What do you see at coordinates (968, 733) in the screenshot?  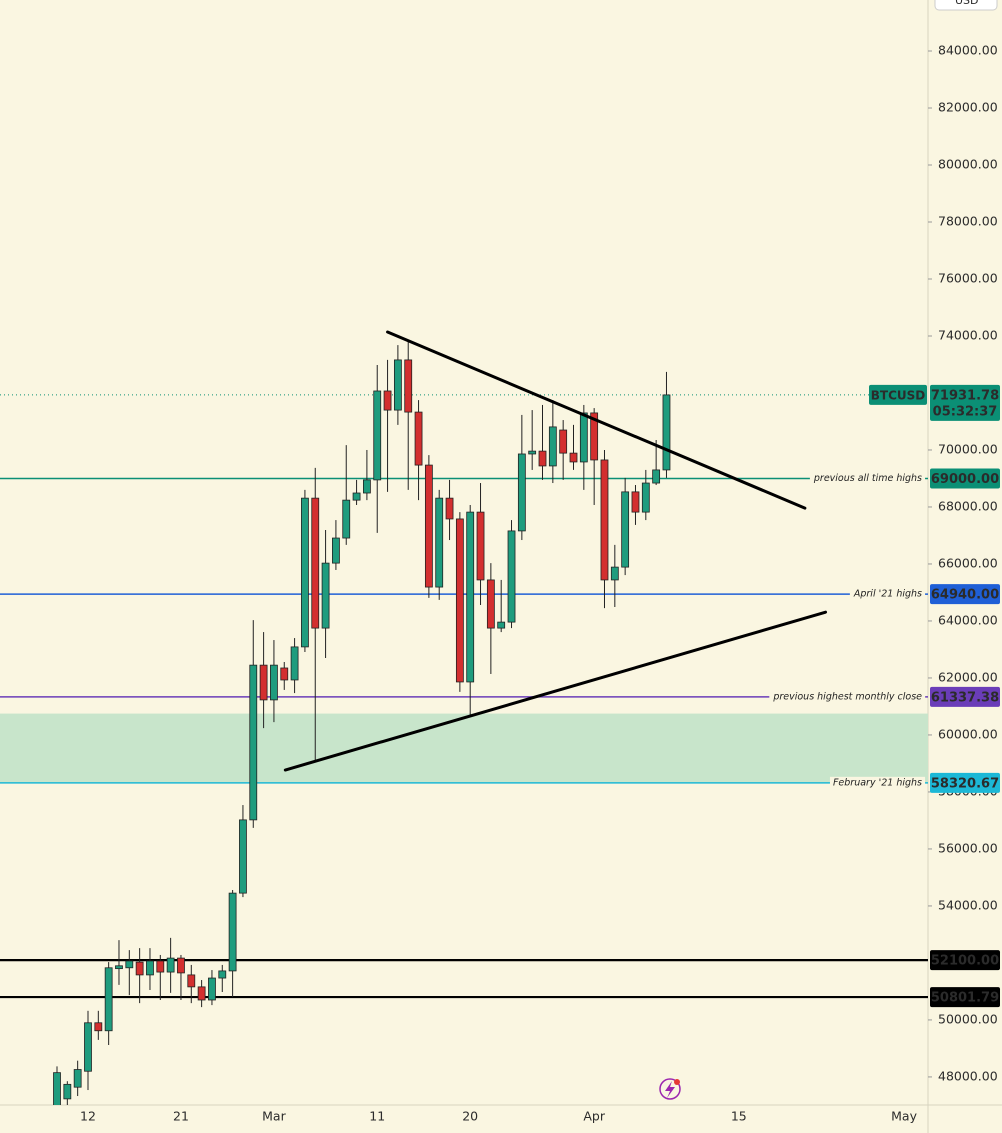 I see `y-tick-label: 60000.00` at bounding box center [968, 733].